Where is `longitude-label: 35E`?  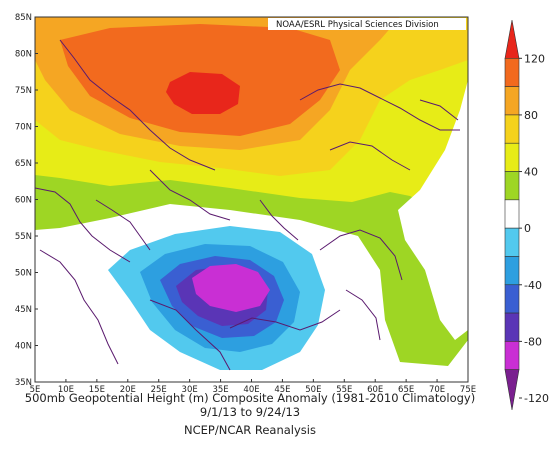
longitude-label: 35E is located at coordinates (220, 390).